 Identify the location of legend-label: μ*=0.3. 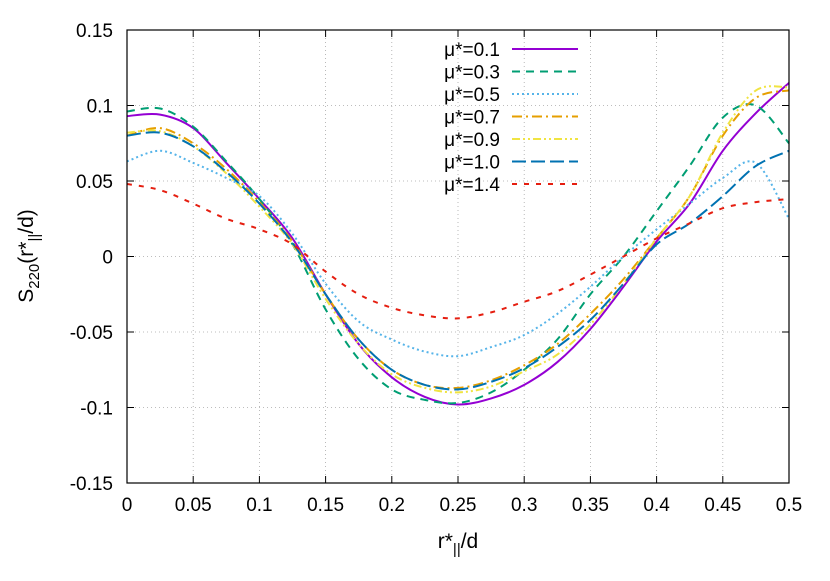
(472, 73).